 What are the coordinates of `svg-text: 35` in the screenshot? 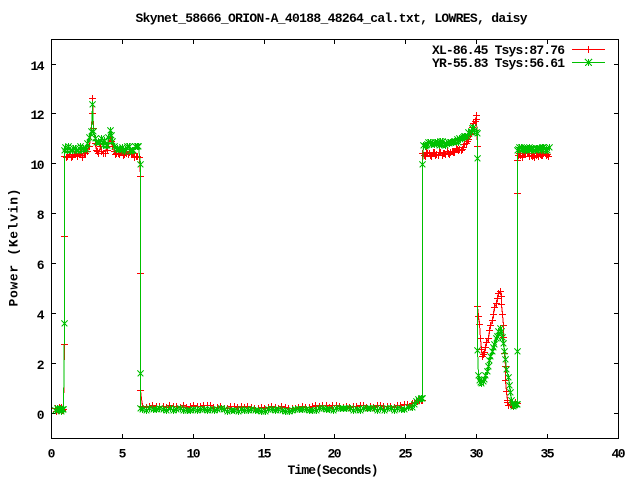 It's located at (548, 454).